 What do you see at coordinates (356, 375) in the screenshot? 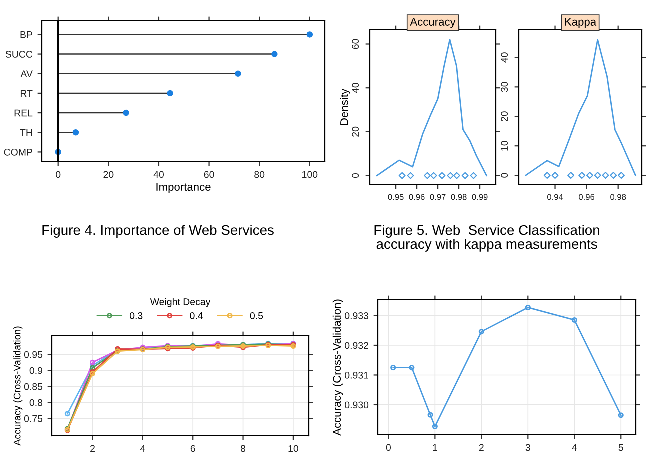
I see `y-tick-label: 0.931` at bounding box center [356, 375].